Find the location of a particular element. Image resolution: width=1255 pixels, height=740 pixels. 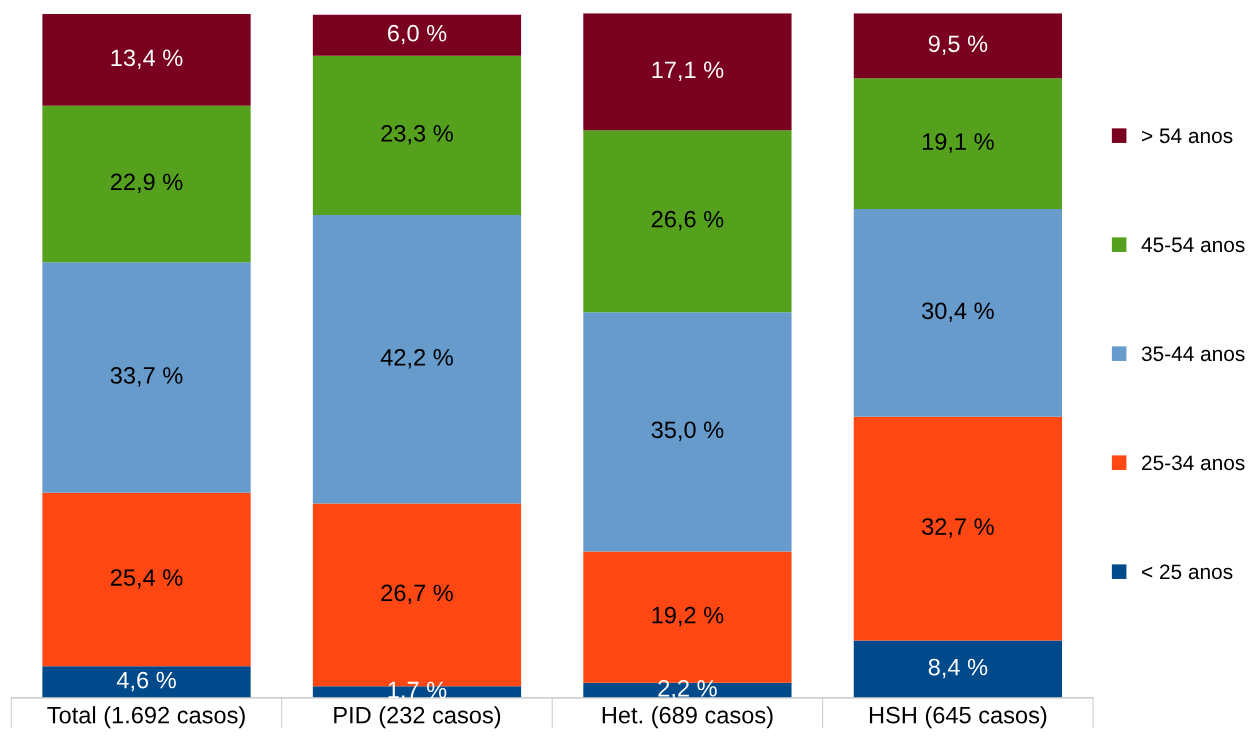

data-label: 26,7 % is located at coordinates (417, 594).